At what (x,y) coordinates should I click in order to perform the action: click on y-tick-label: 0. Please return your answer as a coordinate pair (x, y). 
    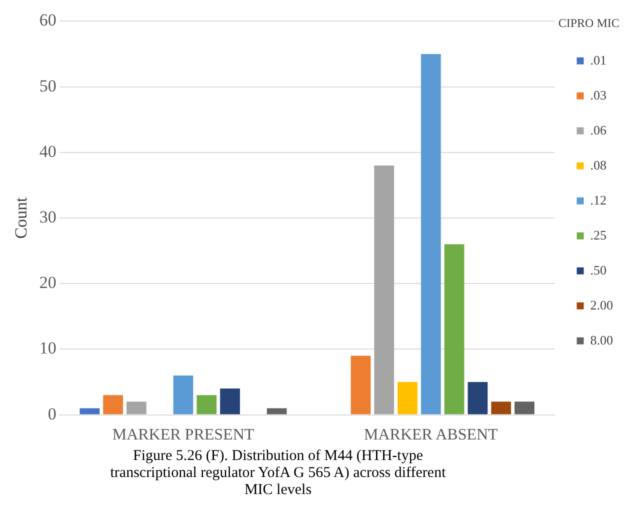
    Looking at the image, I should click on (52, 414).